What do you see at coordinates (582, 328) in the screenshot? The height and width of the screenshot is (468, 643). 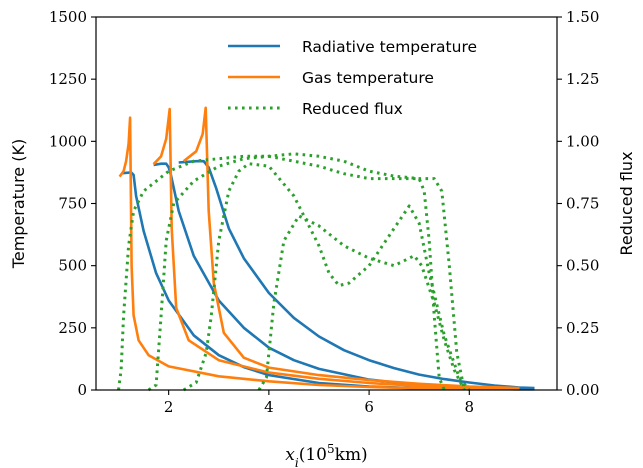 I see `y2-tick-label: 0.25` at bounding box center [582, 328].